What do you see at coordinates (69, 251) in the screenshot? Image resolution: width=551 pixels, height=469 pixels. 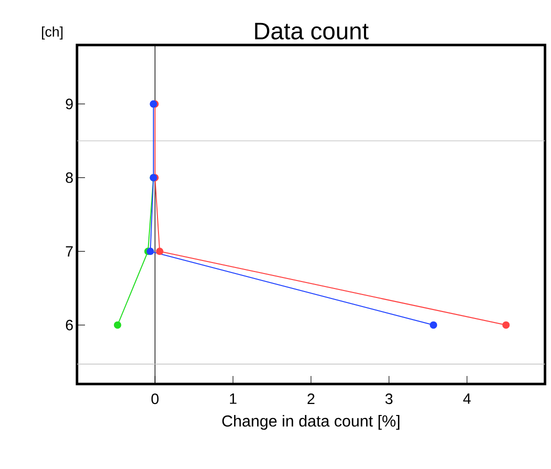 I see `y-tick-label: 7` at bounding box center [69, 251].